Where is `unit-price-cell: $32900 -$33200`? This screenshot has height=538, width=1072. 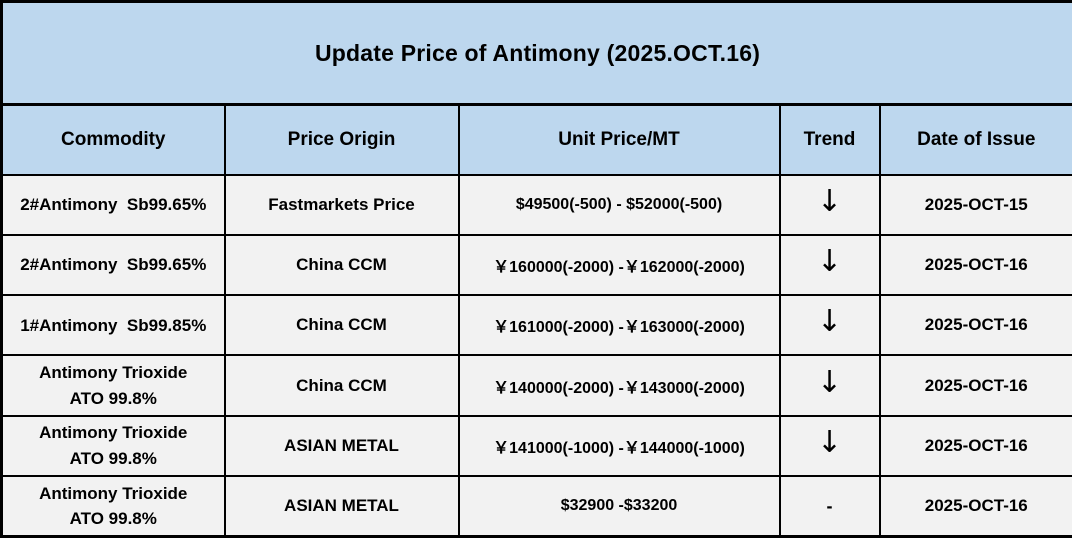
unit-price-cell: $32900 -$33200 is located at coordinates (619, 506).